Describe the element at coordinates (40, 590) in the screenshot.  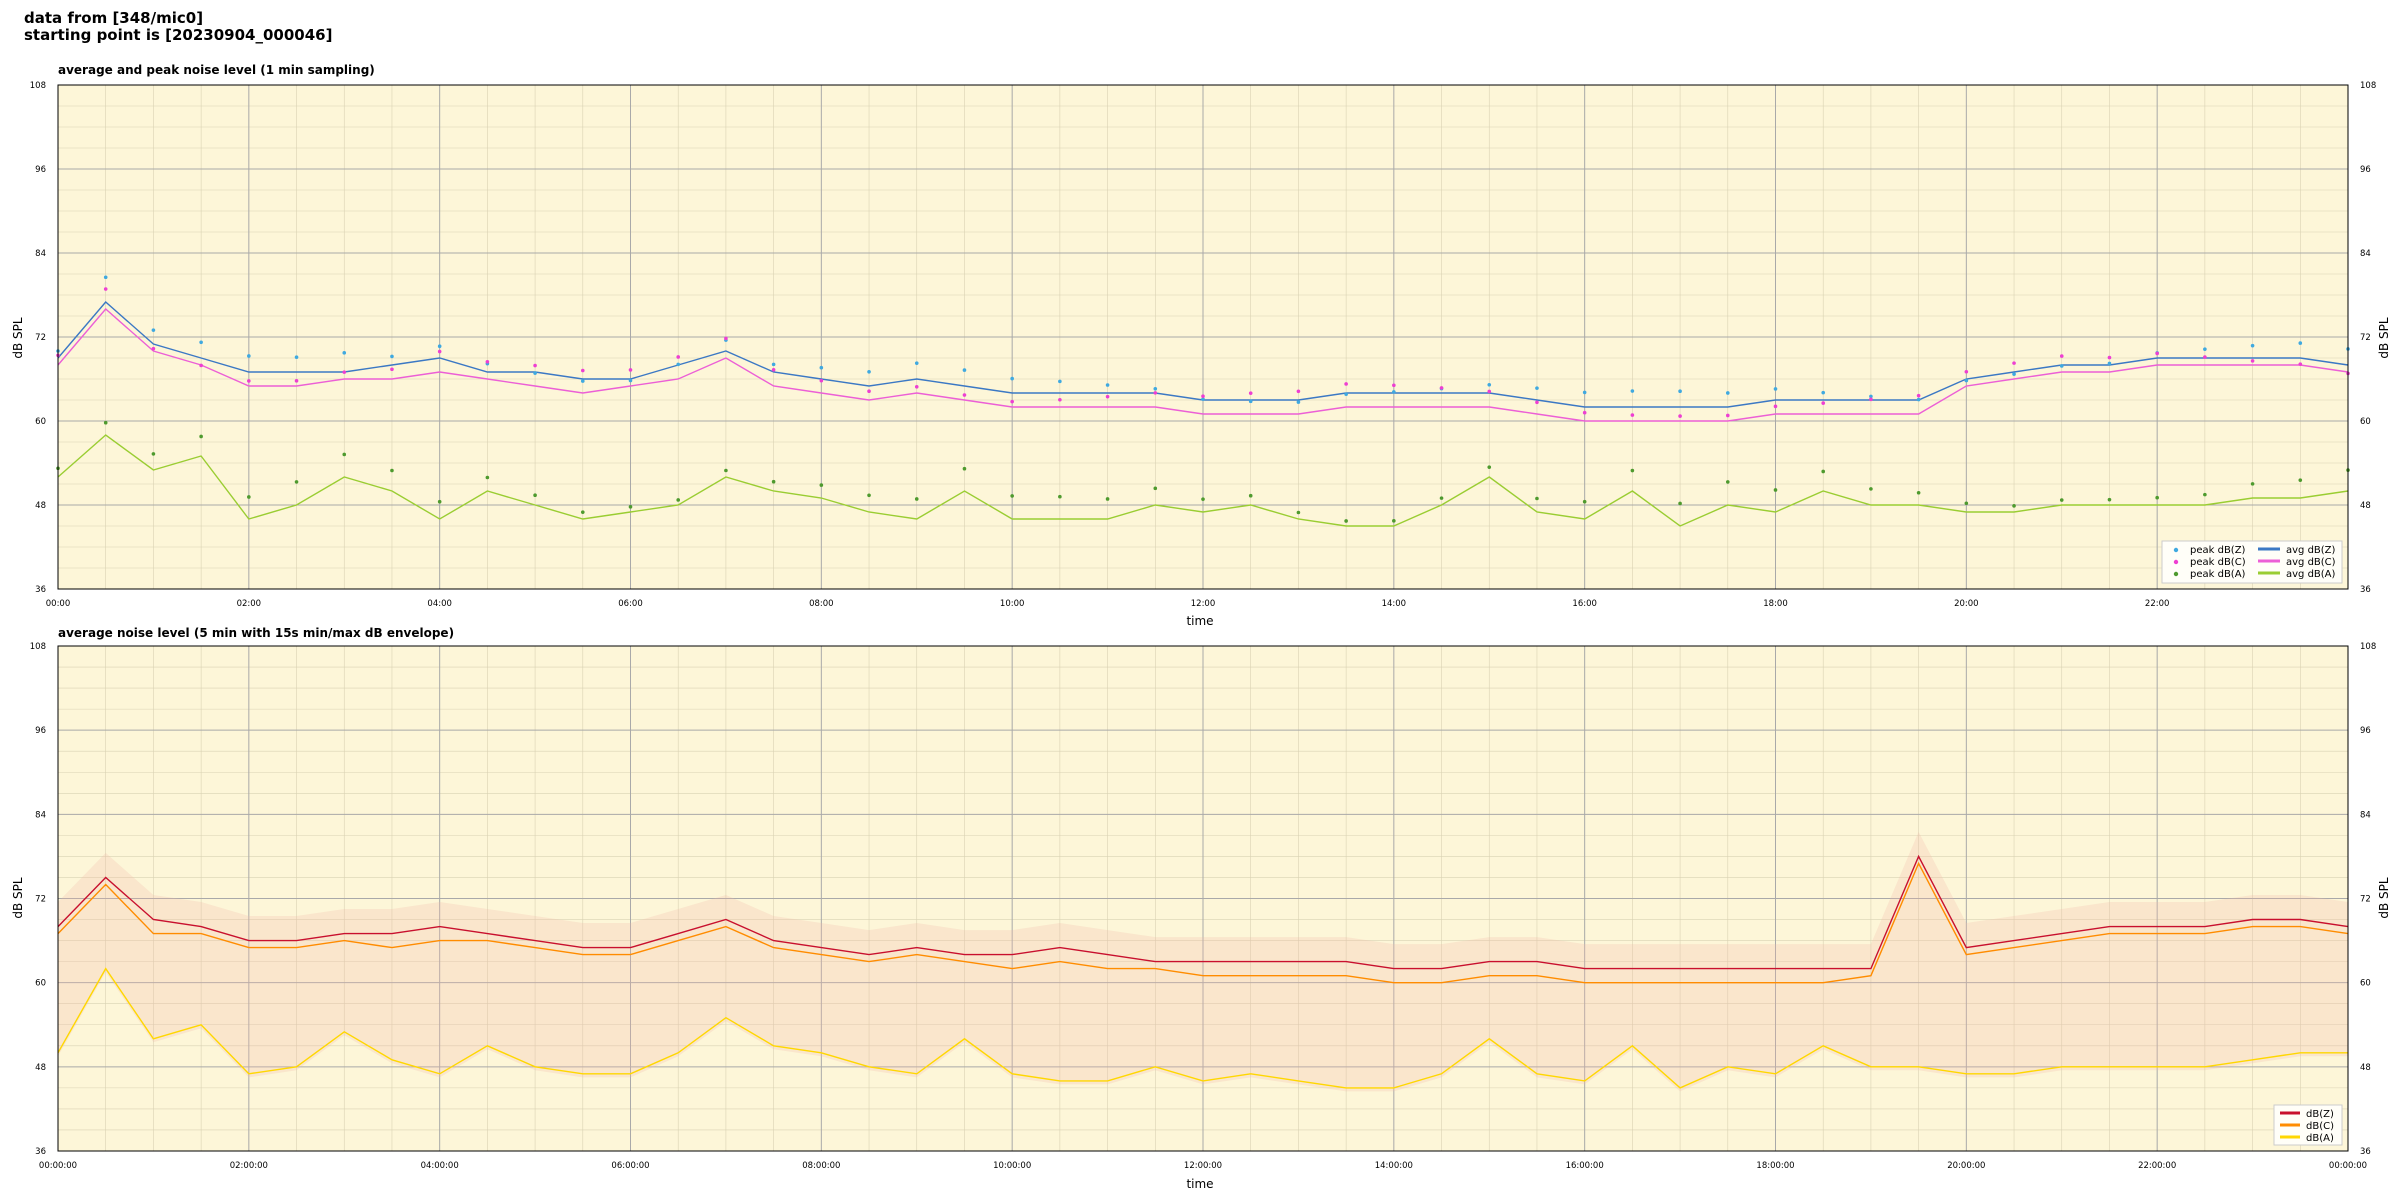
I see `ytick-label-left: 36` at that location.